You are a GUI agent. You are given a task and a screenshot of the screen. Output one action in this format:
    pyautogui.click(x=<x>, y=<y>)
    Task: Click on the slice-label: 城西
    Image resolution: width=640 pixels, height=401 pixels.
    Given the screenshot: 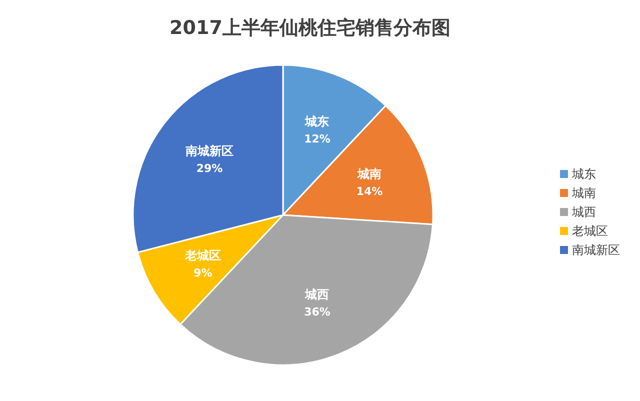 What is the action you would take?
    pyautogui.click(x=317, y=294)
    